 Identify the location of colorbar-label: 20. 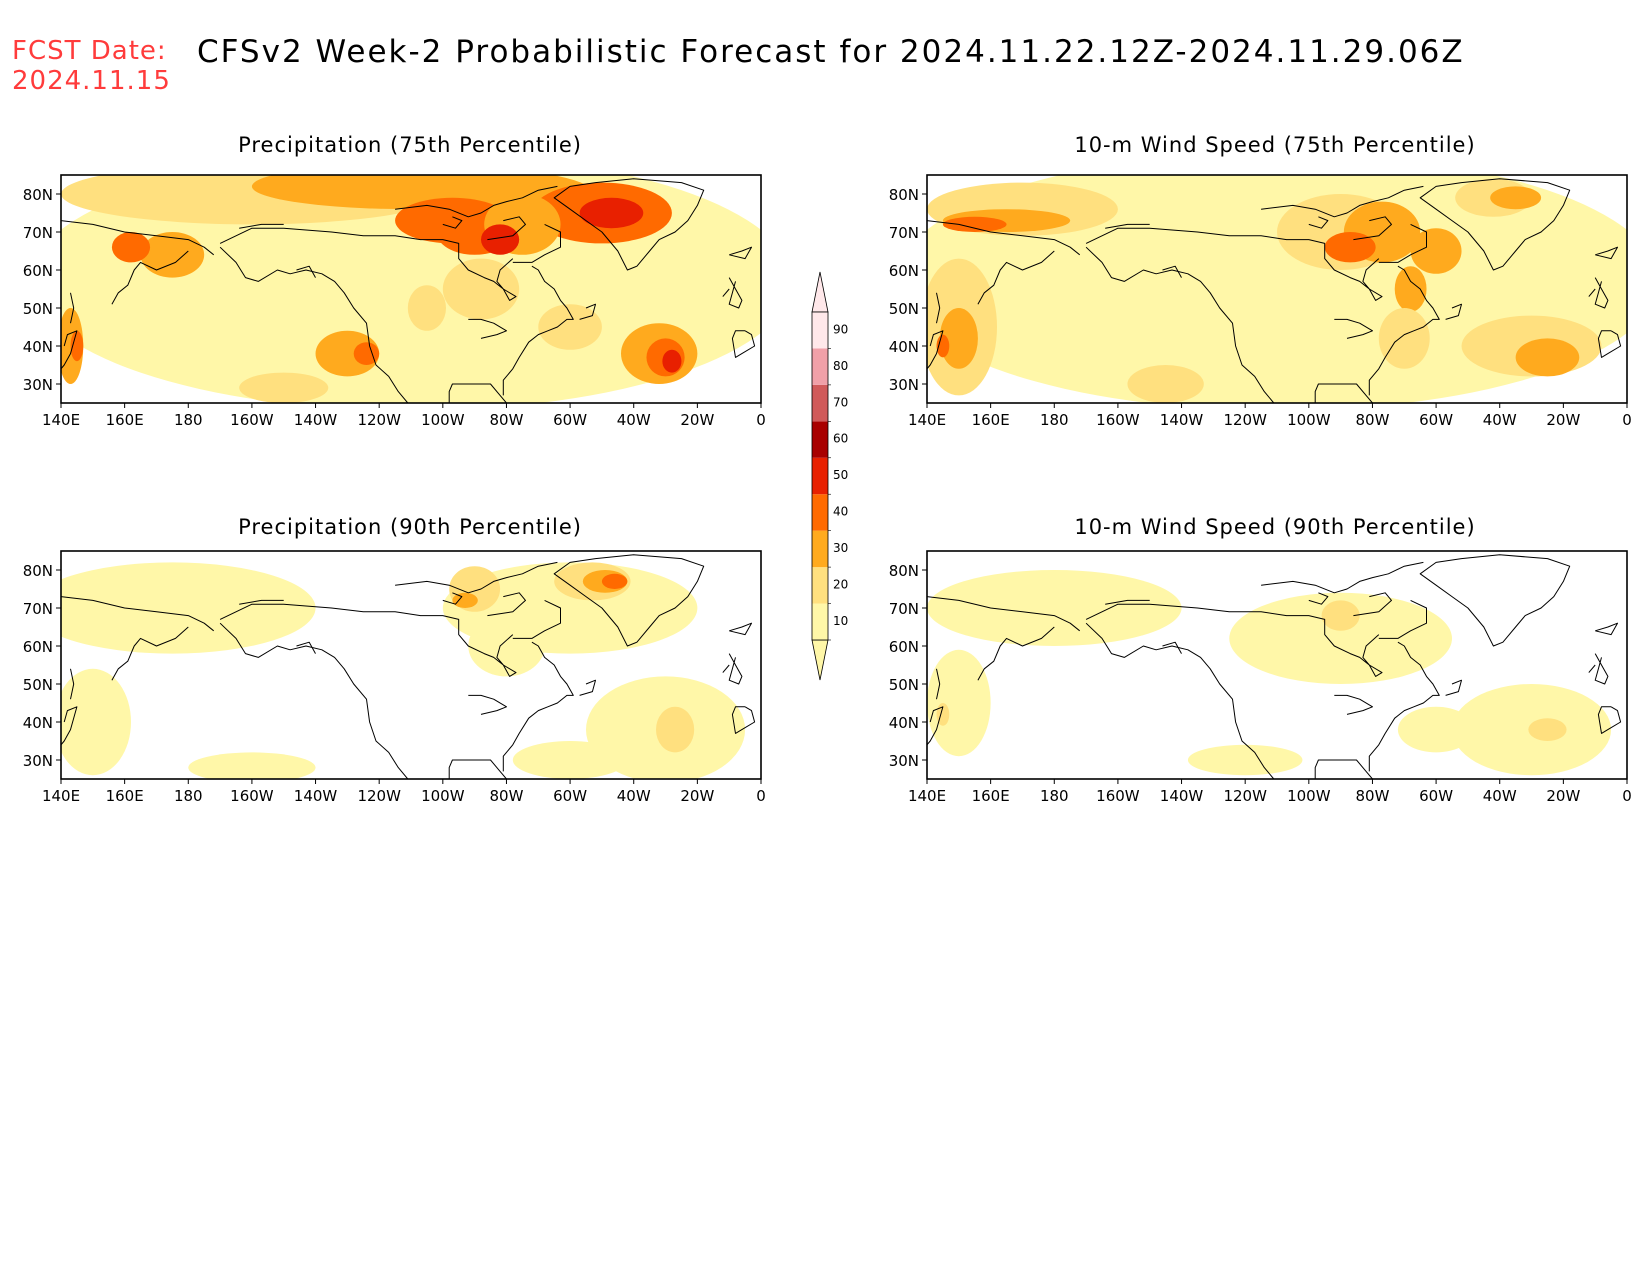
(840, 585).